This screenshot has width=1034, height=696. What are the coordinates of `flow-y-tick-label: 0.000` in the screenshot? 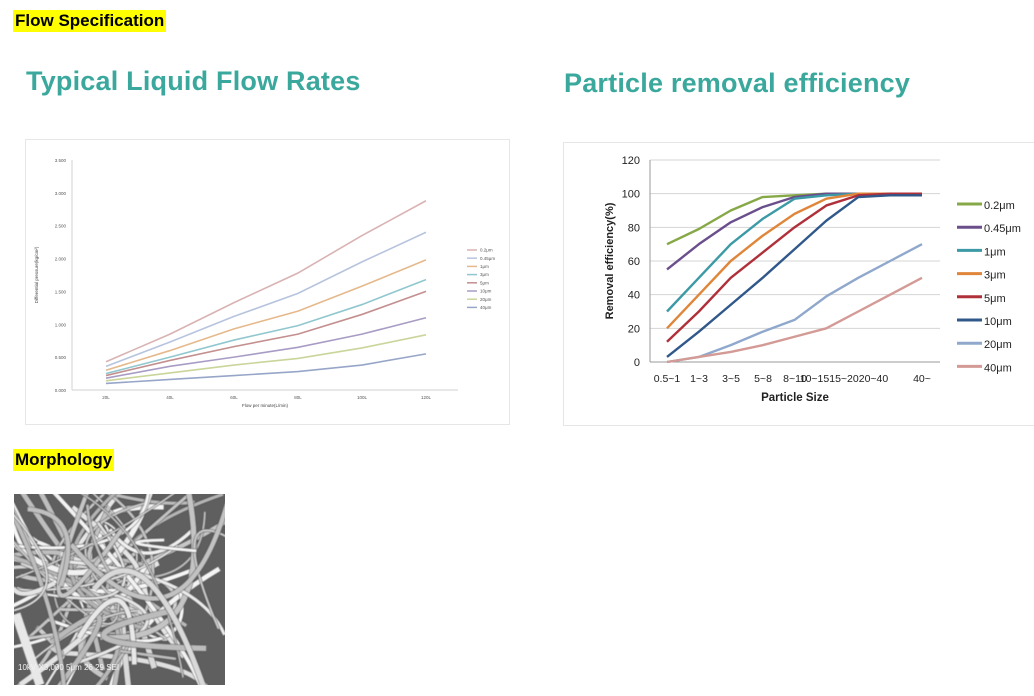 It's located at (61, 390).